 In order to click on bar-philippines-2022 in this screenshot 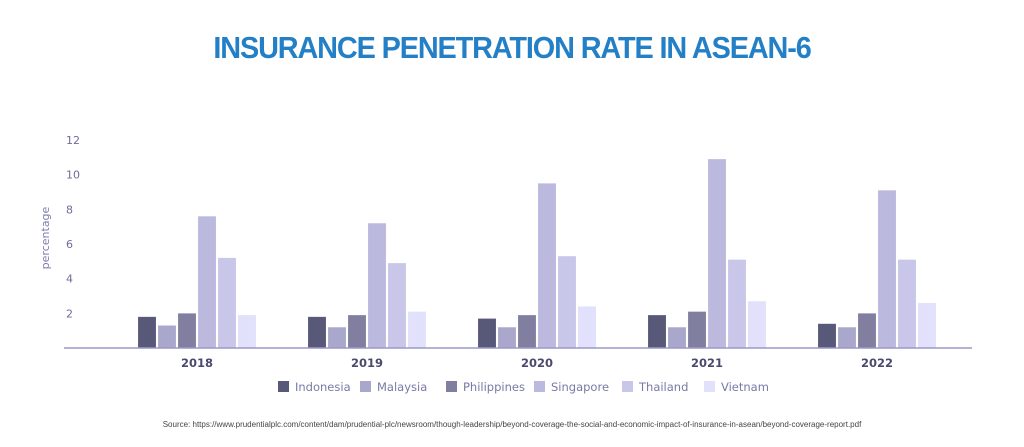, I will do `click(867, 331)`.